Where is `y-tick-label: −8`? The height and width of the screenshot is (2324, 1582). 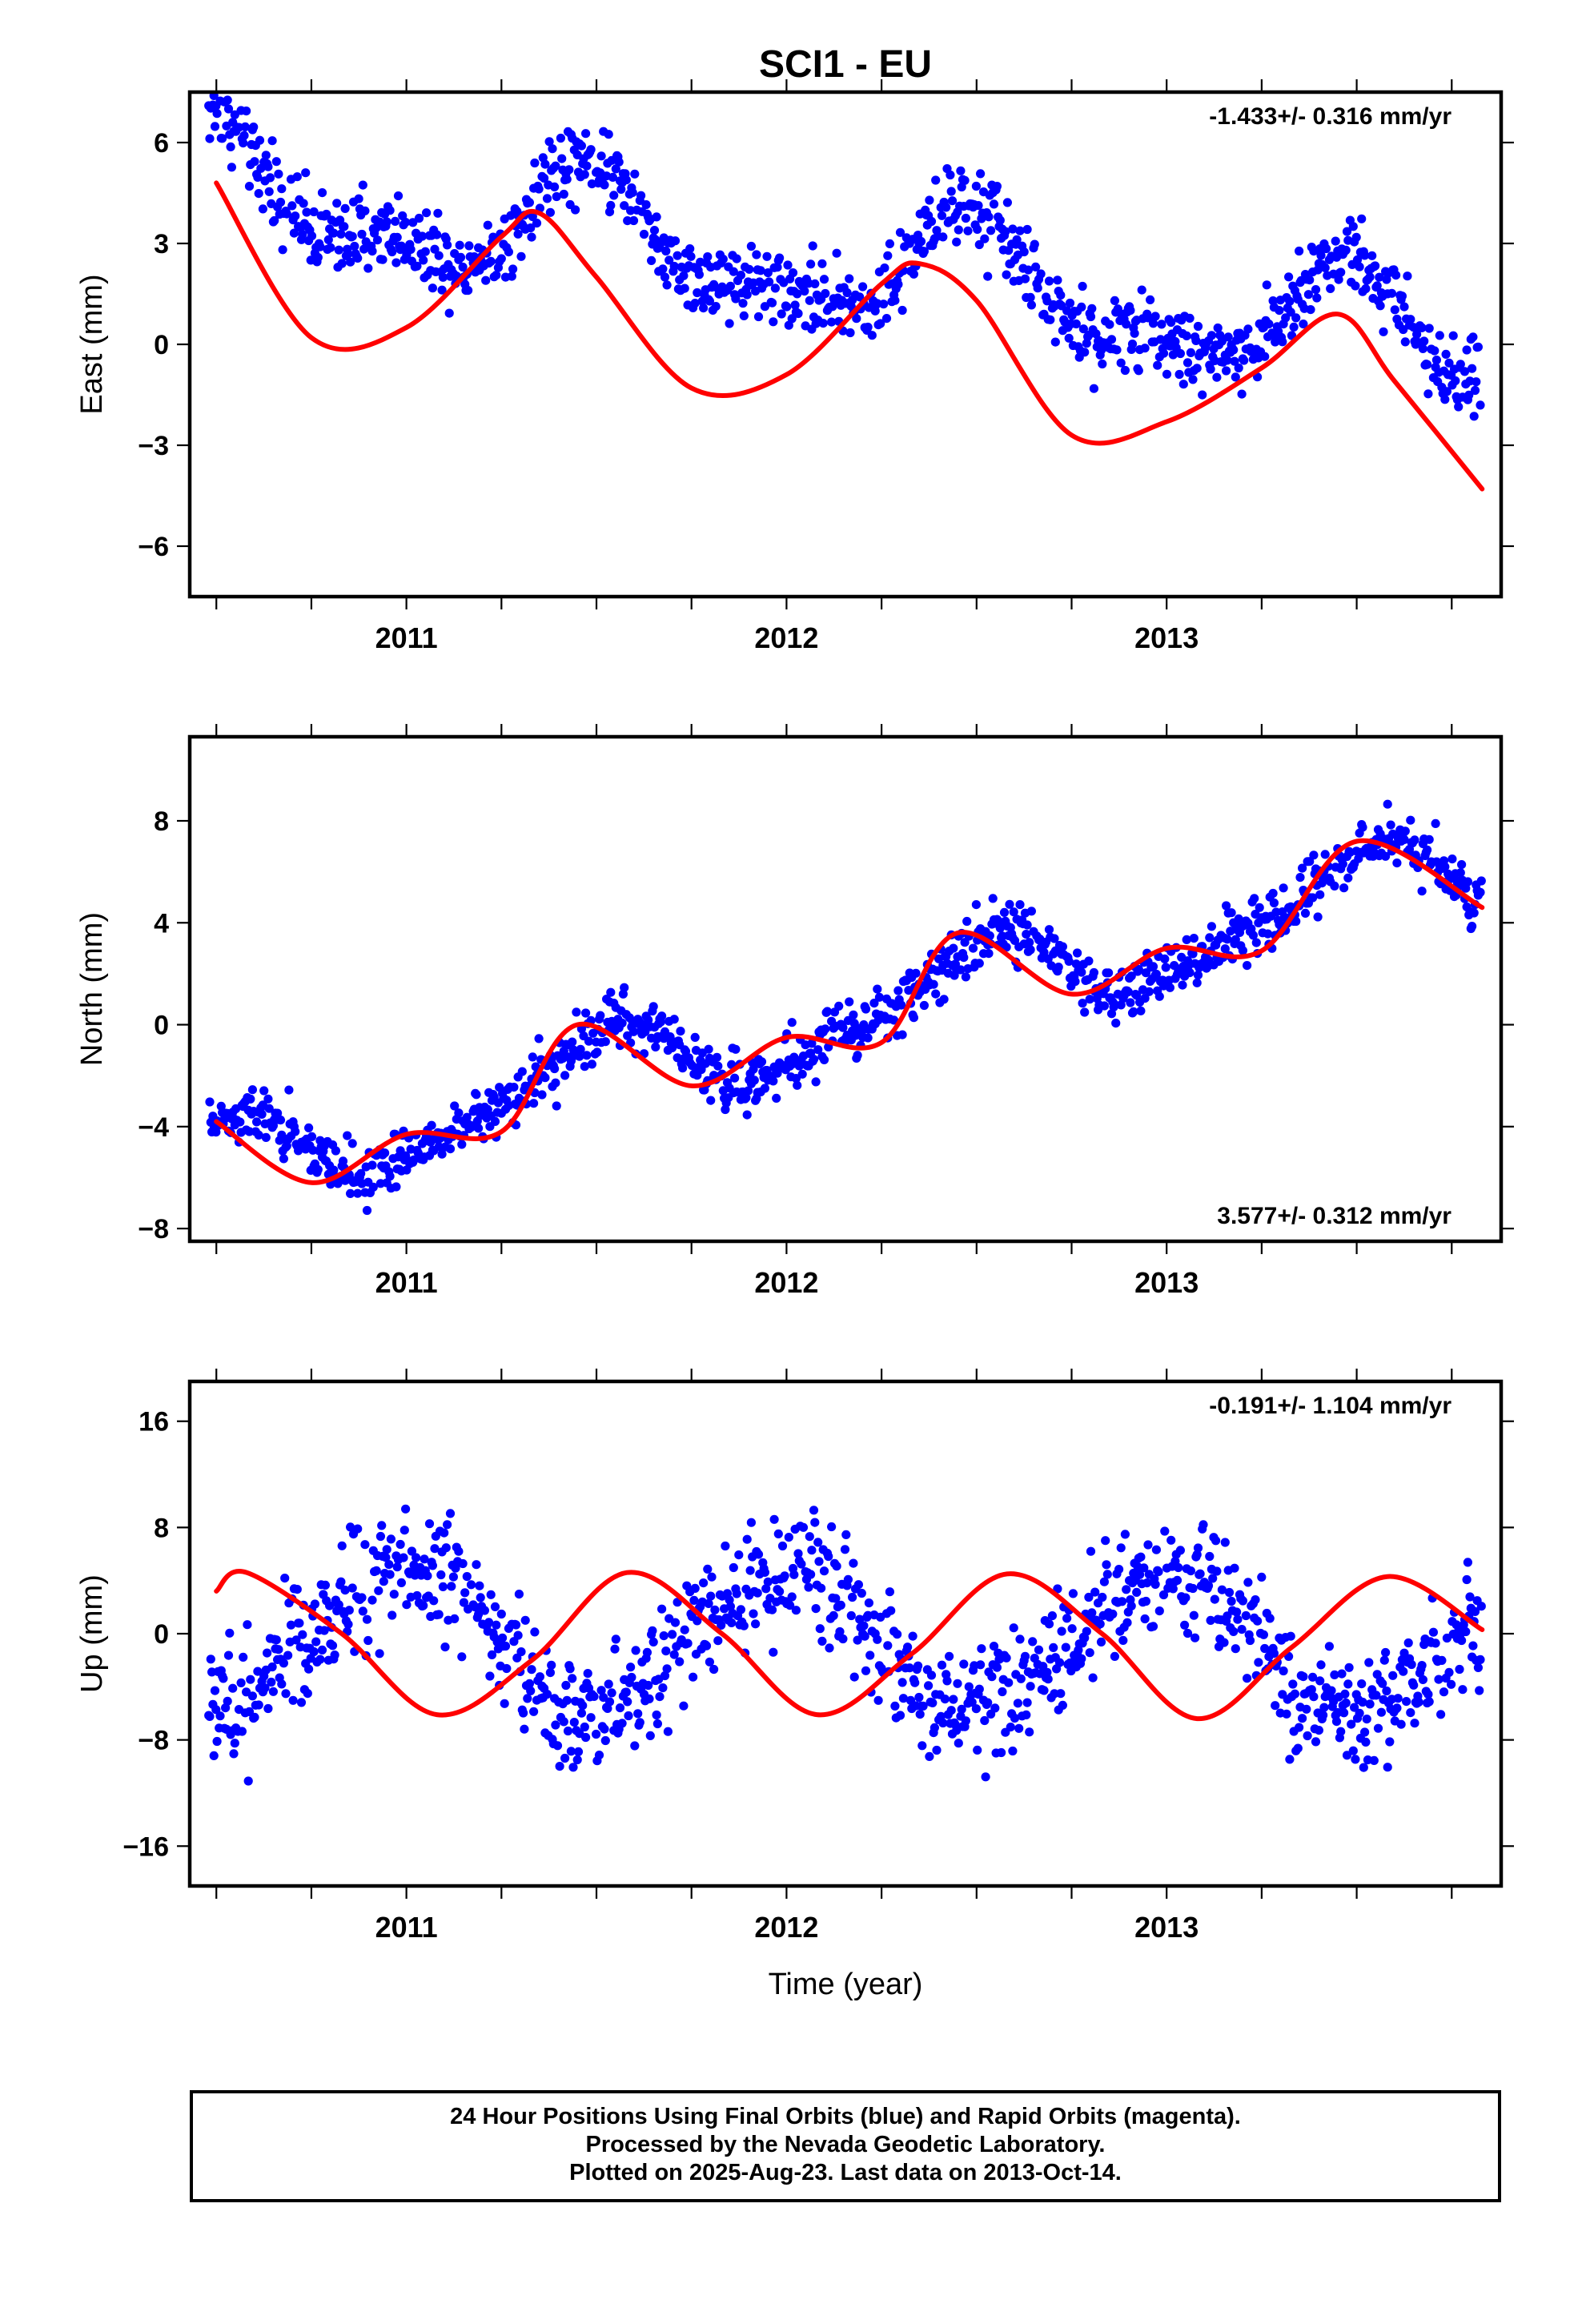 y-tick-label: −8 is located at coordinates (154, 1229).